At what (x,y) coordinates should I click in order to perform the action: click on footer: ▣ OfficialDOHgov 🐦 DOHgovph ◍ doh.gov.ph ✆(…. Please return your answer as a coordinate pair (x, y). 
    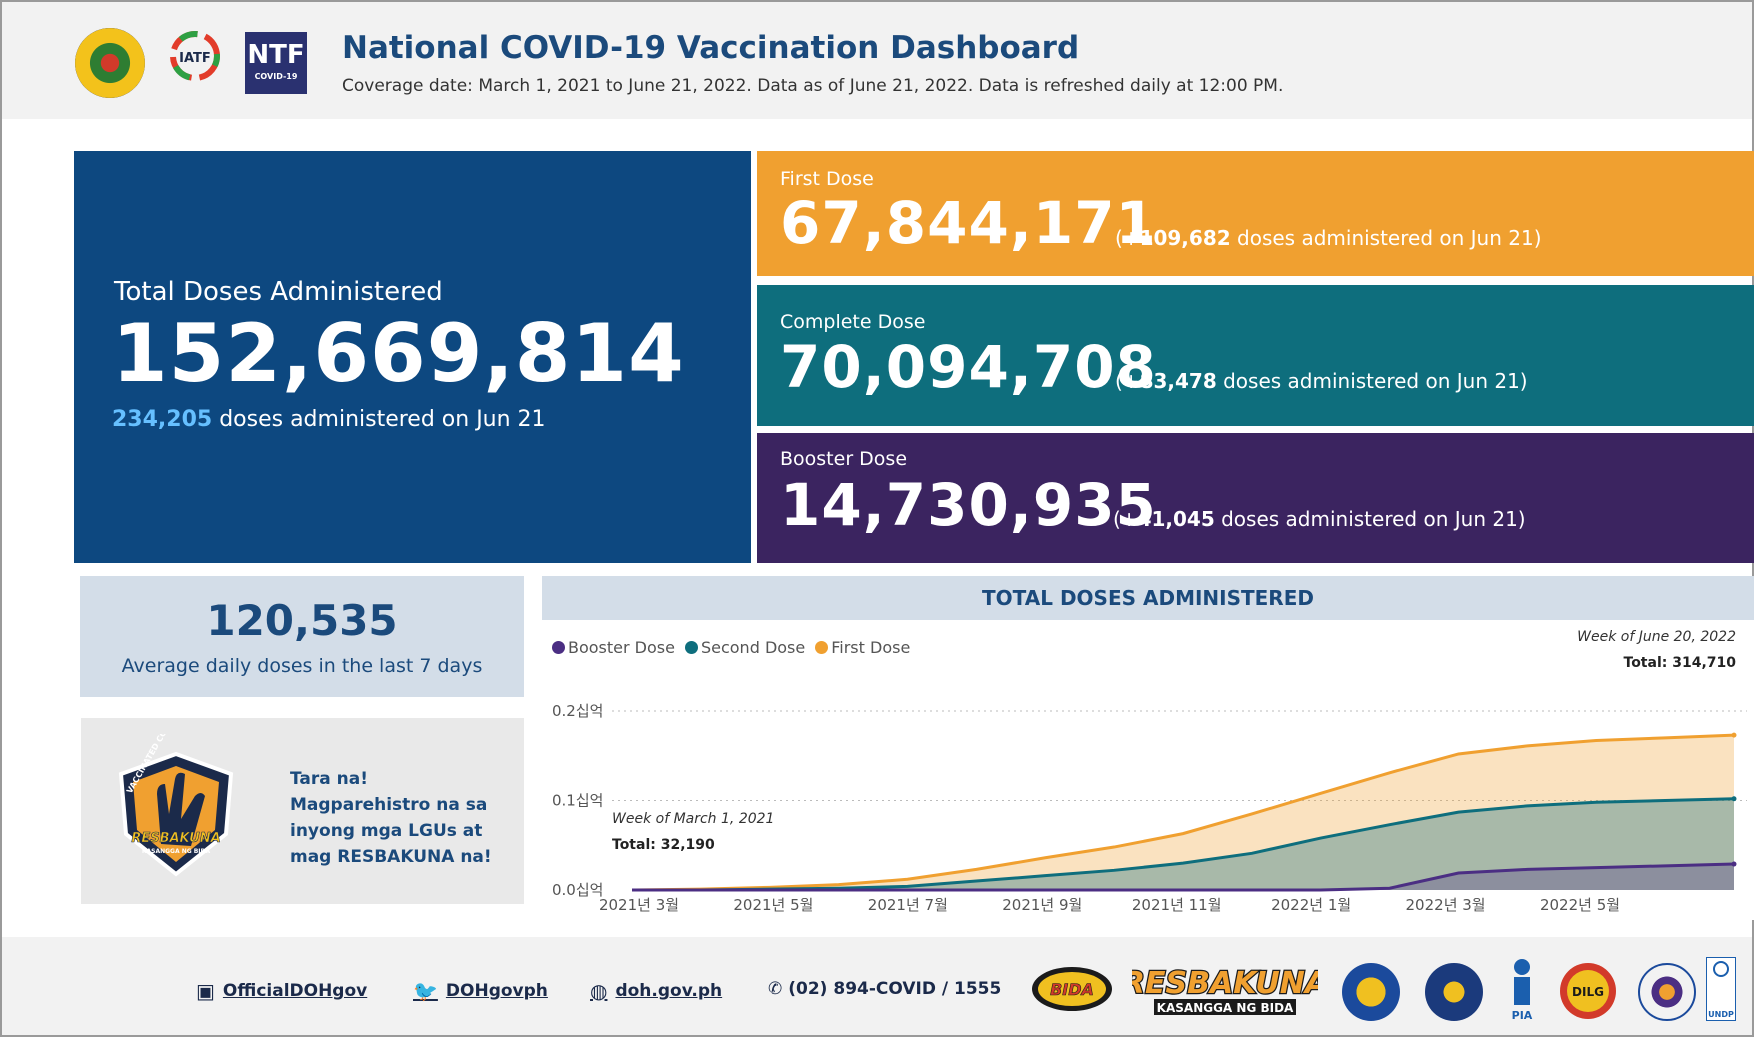
    Looking at the image, I should click on (877, 986).